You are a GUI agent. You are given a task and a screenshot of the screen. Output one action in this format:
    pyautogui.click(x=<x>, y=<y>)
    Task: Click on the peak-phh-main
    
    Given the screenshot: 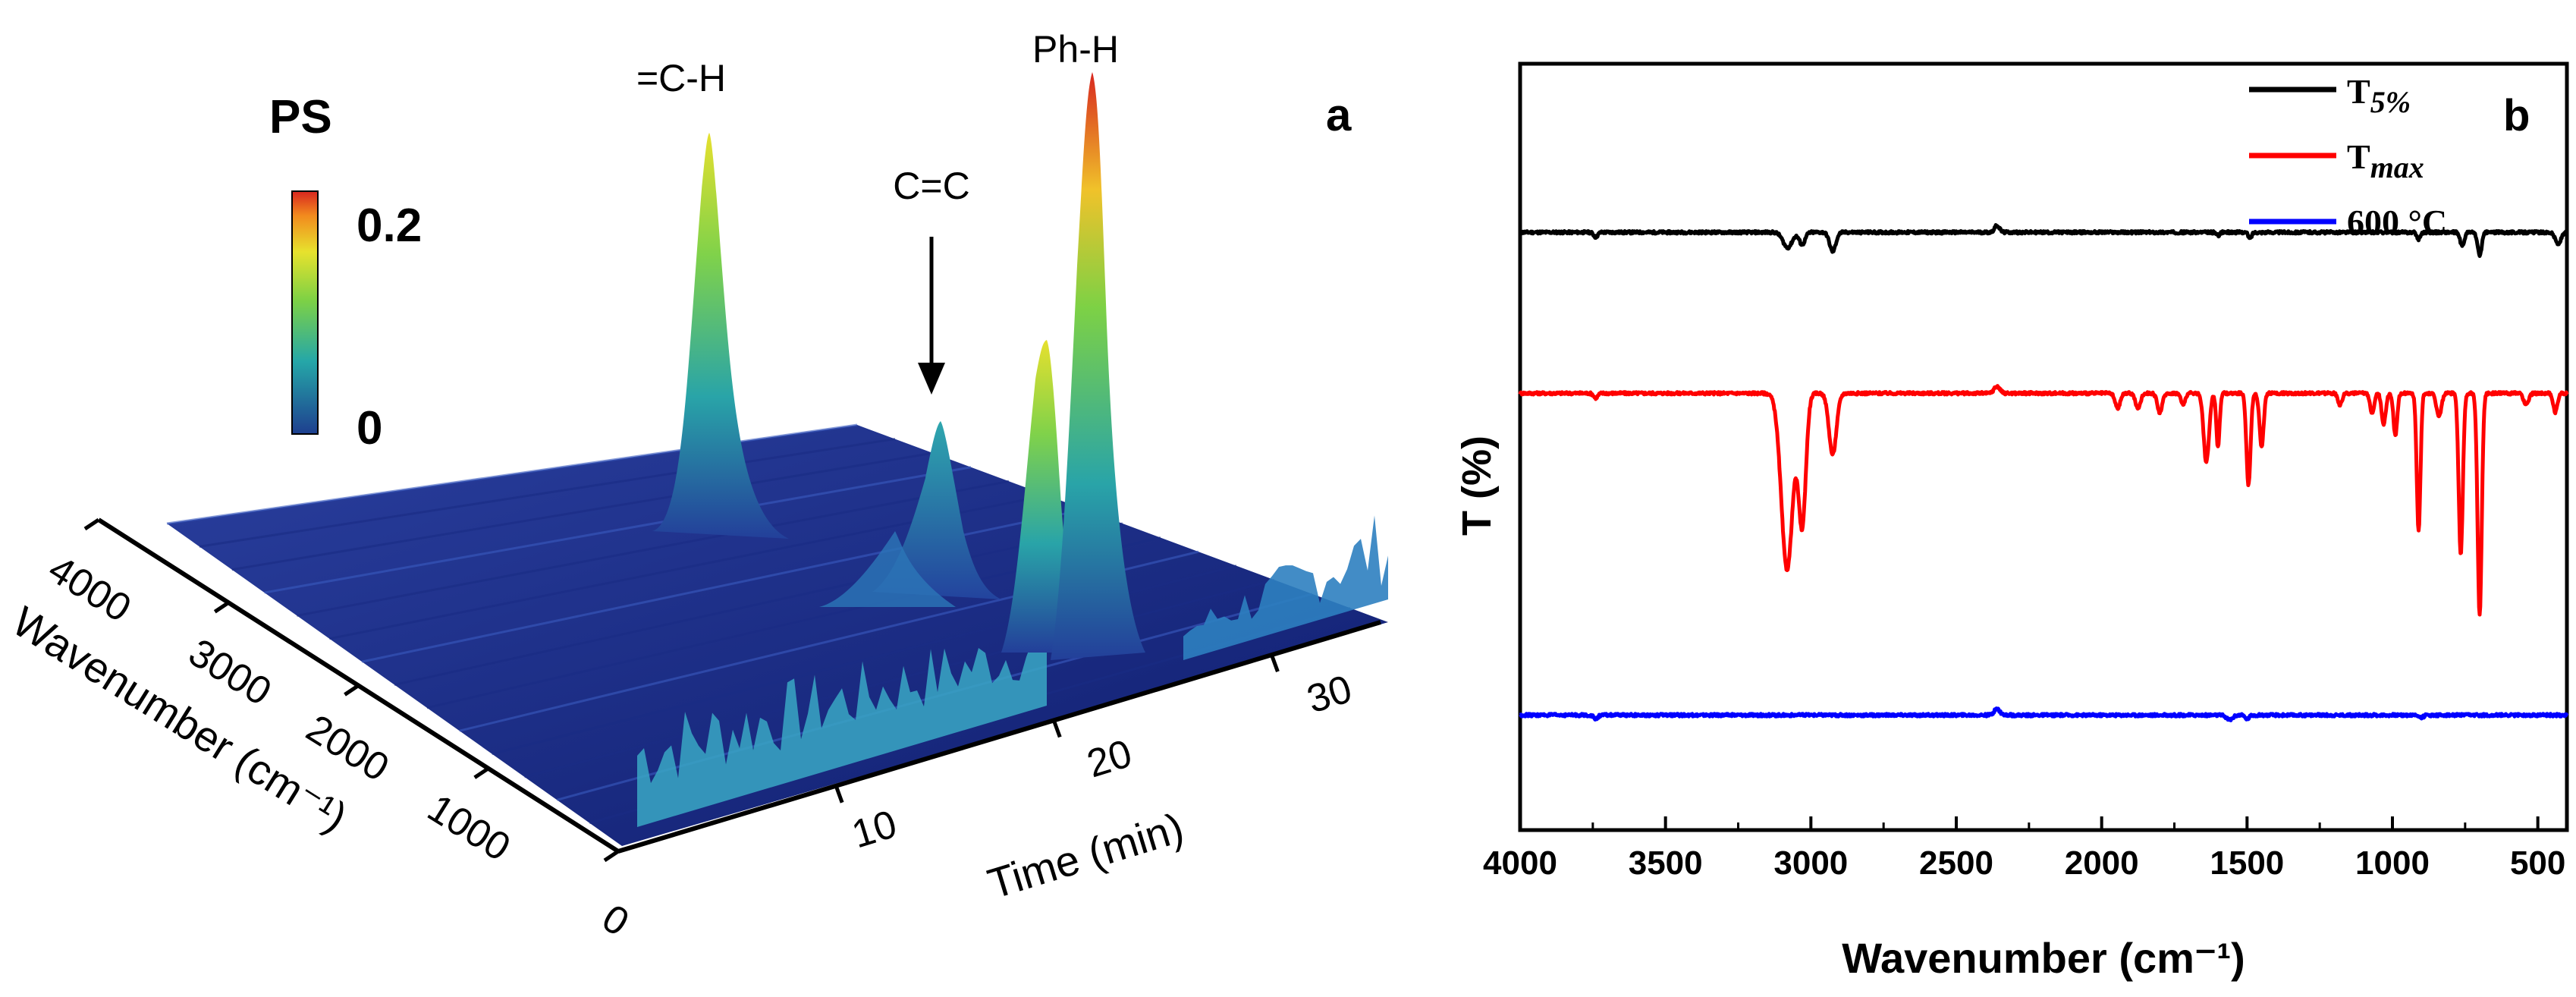 What is the action you would take?
    pyautogui.click(x=1098, y=366)
    